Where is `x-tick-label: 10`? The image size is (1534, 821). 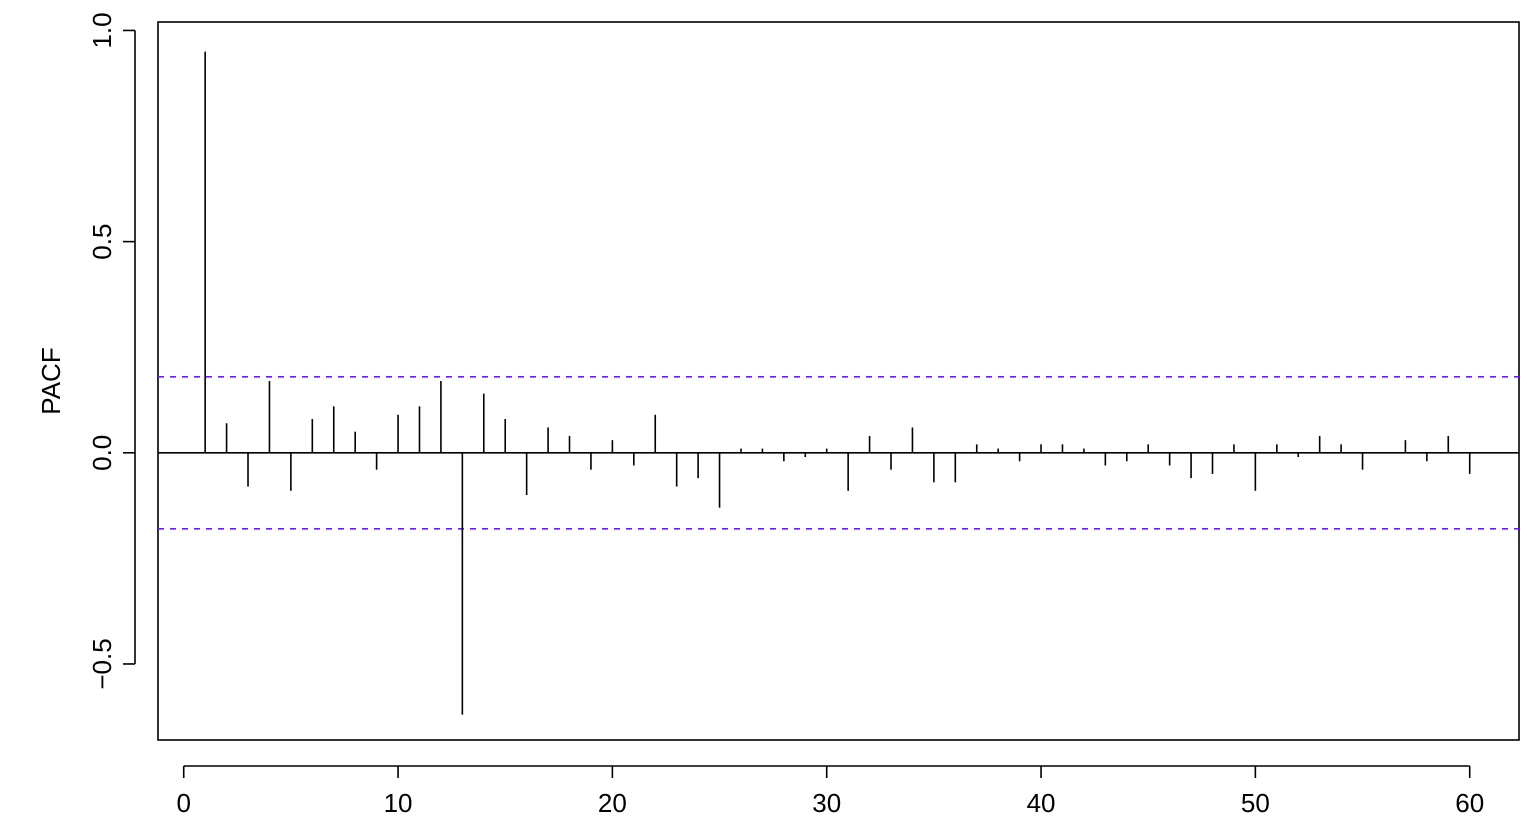
x-tick-label: 10 is located at coordinates (398, 803).